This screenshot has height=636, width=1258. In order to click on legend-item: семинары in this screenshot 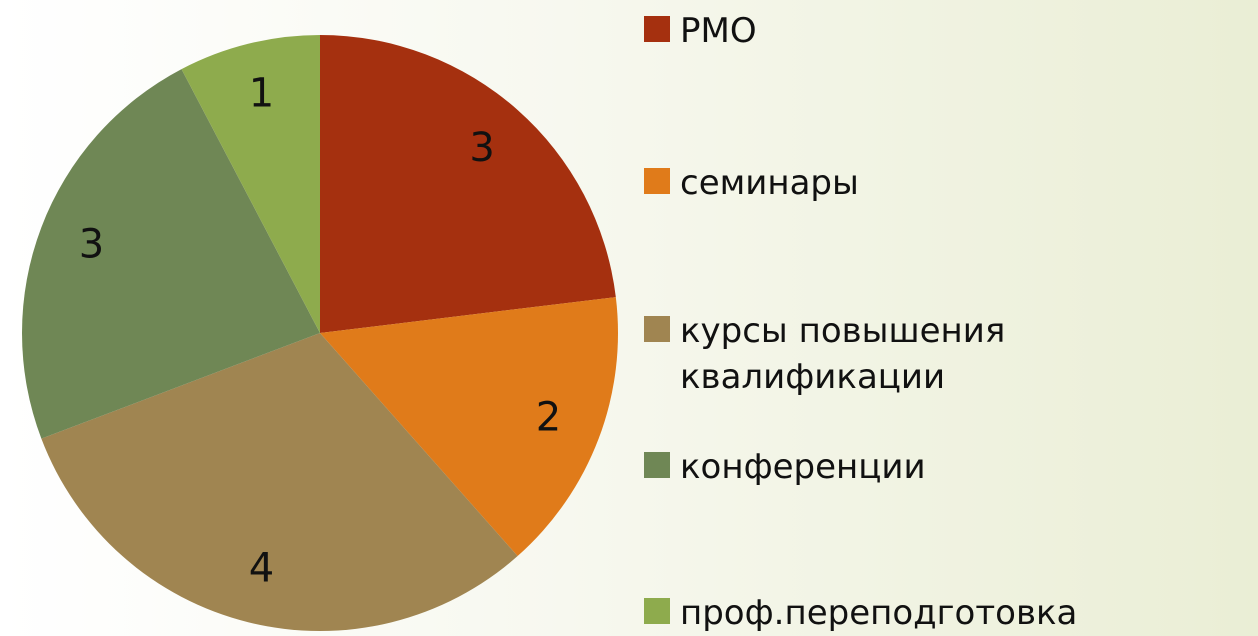, I will do `click(832, 183)`.